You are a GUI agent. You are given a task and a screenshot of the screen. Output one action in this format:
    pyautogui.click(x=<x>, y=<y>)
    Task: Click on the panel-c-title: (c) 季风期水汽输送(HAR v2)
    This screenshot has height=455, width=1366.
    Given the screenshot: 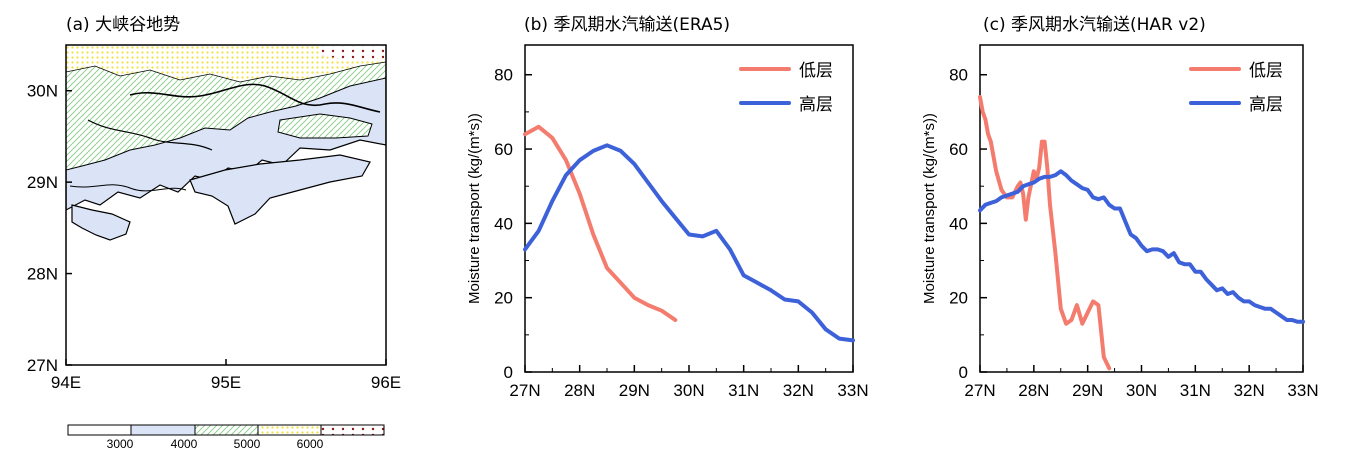 What is the action you would take?
    pyautogui.click(x=1094, y=25)
    